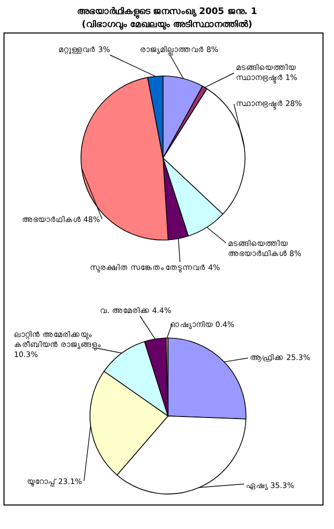 The width and height of the screenshot is (334, 529). Describe the element at coordinates (167, 12) in the screenshot. I see `chart-title: അഭയാർഥികളുടെ ജനസംഖ്യ 2005 ജനു. 1` at that location.